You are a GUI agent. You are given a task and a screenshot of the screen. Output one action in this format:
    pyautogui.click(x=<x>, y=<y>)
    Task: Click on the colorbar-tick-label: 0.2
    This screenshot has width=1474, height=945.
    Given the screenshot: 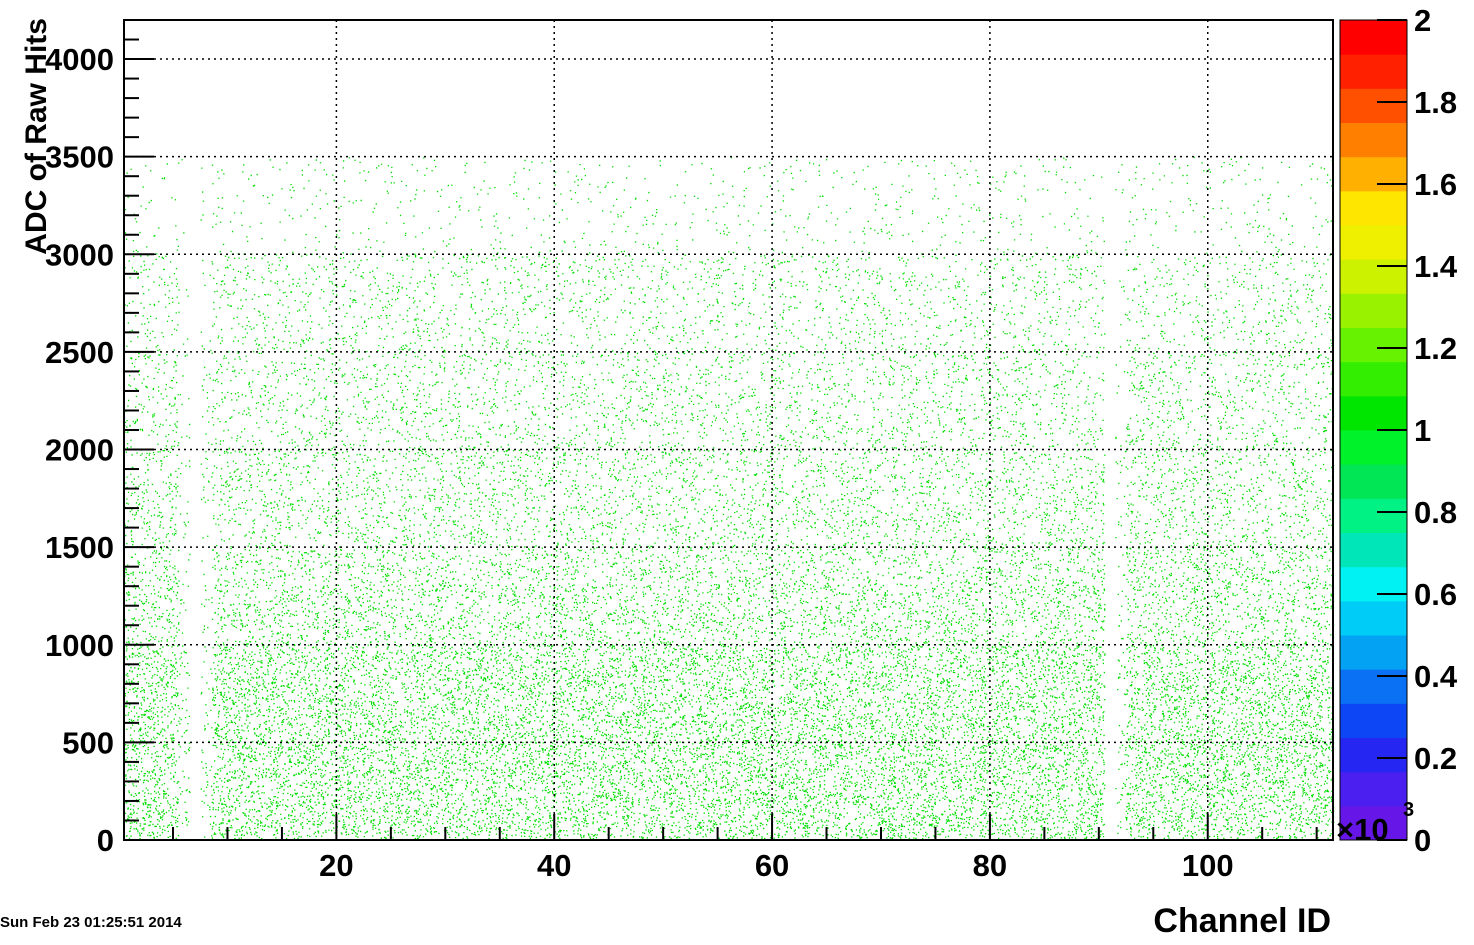 What is the action you would take?
    pyautogui.click(x=1435, y=758)
    